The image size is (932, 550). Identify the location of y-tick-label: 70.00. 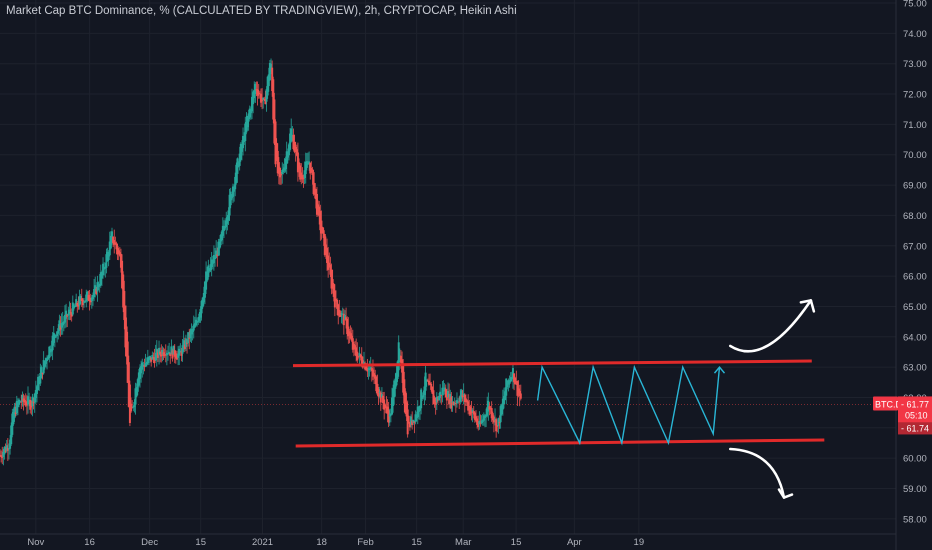
(915, 155).